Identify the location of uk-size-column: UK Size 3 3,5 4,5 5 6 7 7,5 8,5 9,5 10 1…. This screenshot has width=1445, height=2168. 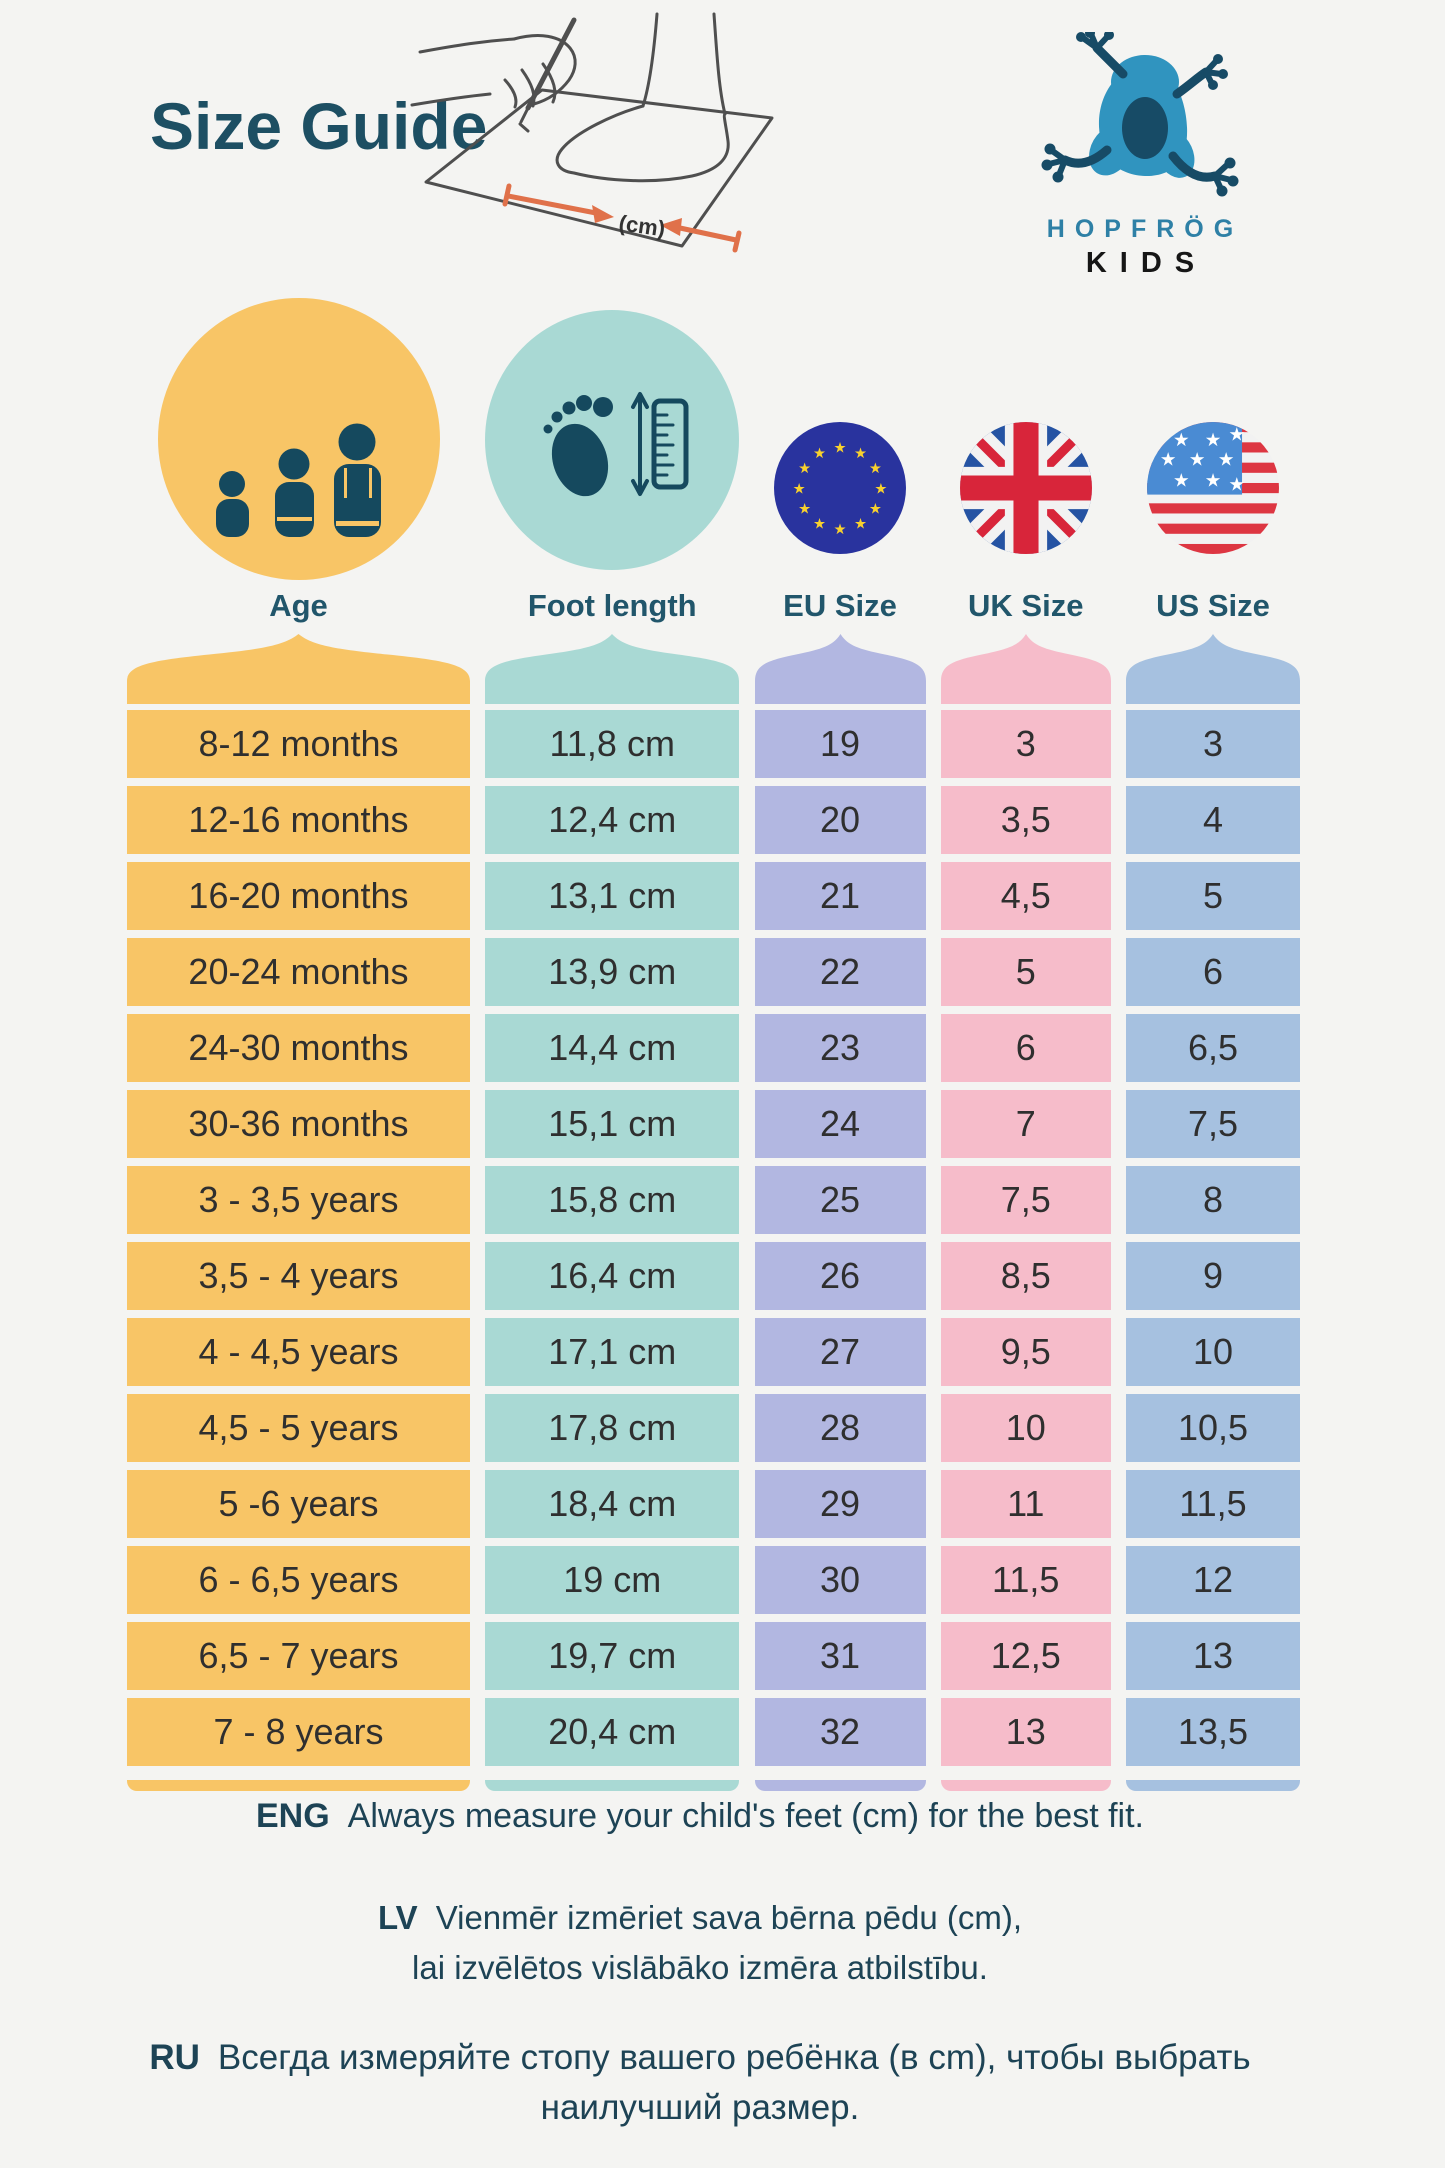
(1025, 1039).